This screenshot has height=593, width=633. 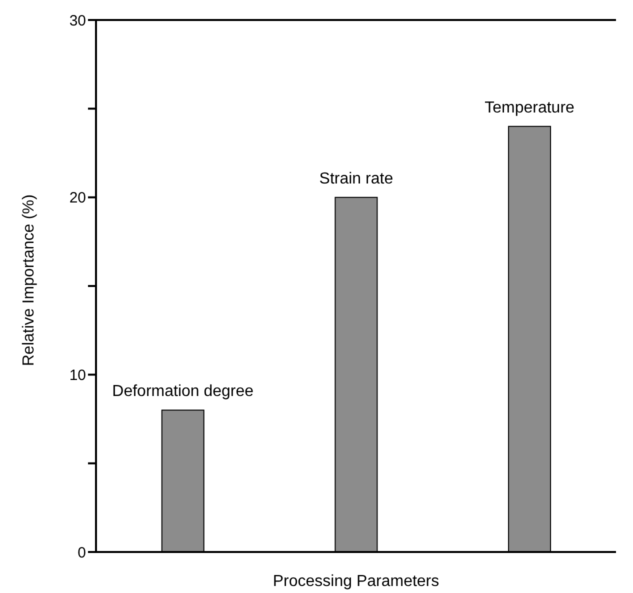 I want to click on y-axis-title: Relative Importance (%), so click(x=29, y=280).